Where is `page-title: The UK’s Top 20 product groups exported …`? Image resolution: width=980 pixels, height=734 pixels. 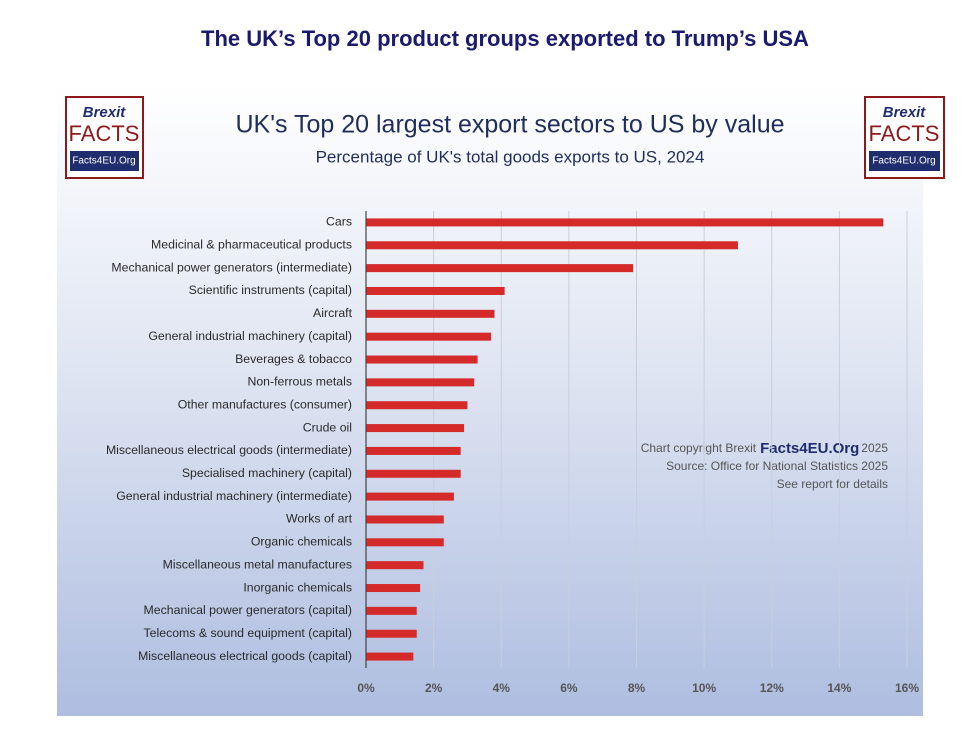
page-title: The UK’s Top 20 product groups exported … is located at coordinates (505, 38).